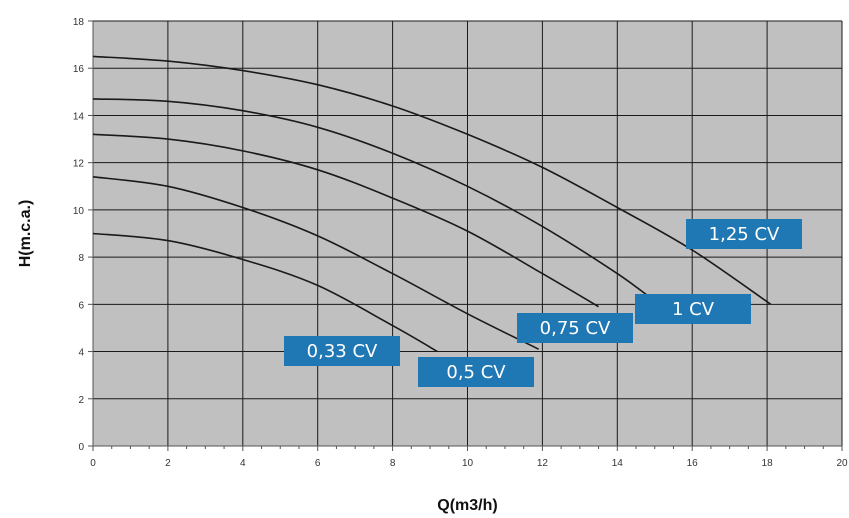 This screenshot has width=849, height=518. What do you see at coordinates (467, 505) in the screenshot?
I see `x-axis-title: Q(m3/h)` at bounding box center [467, 505].